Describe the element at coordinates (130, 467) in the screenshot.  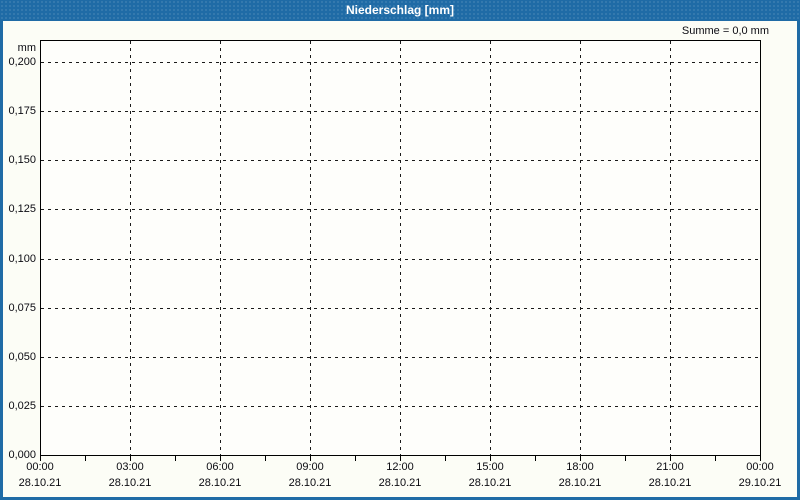
I see `x-time-label: 03:00` at that location.